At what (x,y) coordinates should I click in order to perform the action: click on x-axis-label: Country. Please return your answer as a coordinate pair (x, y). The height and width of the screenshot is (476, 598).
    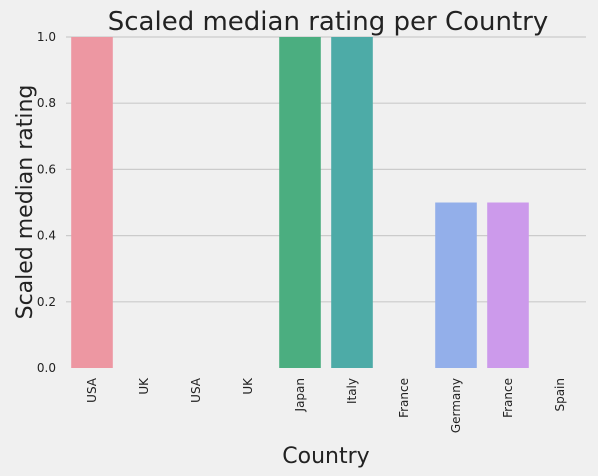
    Looking at the image, I should click on (325, 456).